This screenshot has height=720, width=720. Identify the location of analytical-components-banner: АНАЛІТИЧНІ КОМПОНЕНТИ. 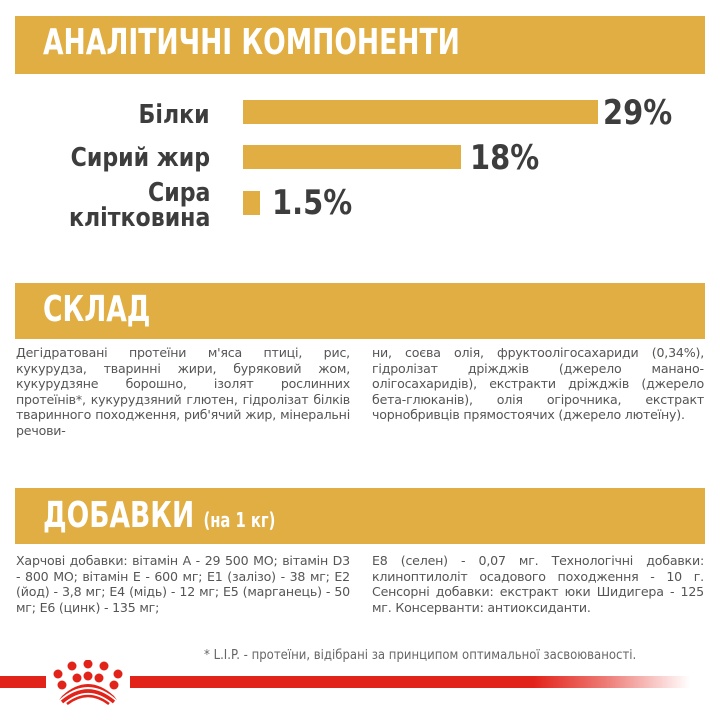
(360, 45).